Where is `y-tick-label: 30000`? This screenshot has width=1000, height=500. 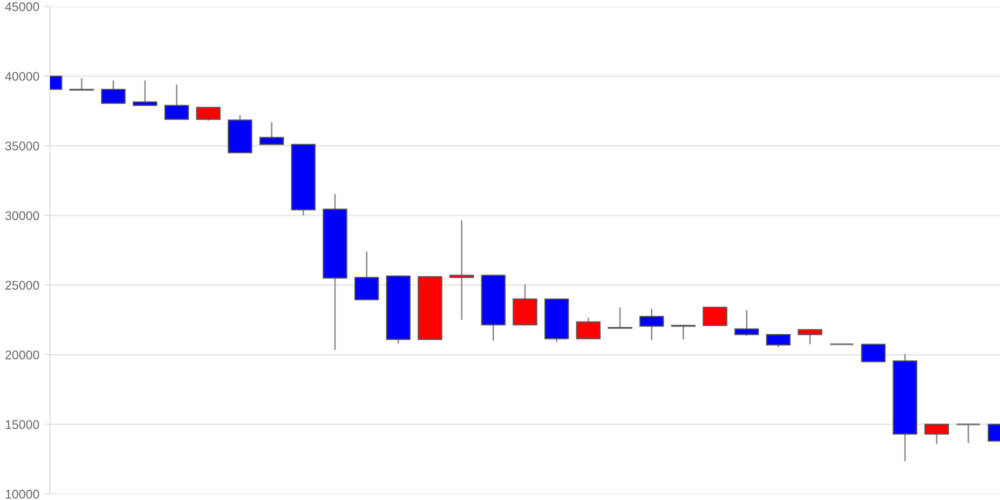 y-tick-label: 30000 is located at coordinates (22, 215).